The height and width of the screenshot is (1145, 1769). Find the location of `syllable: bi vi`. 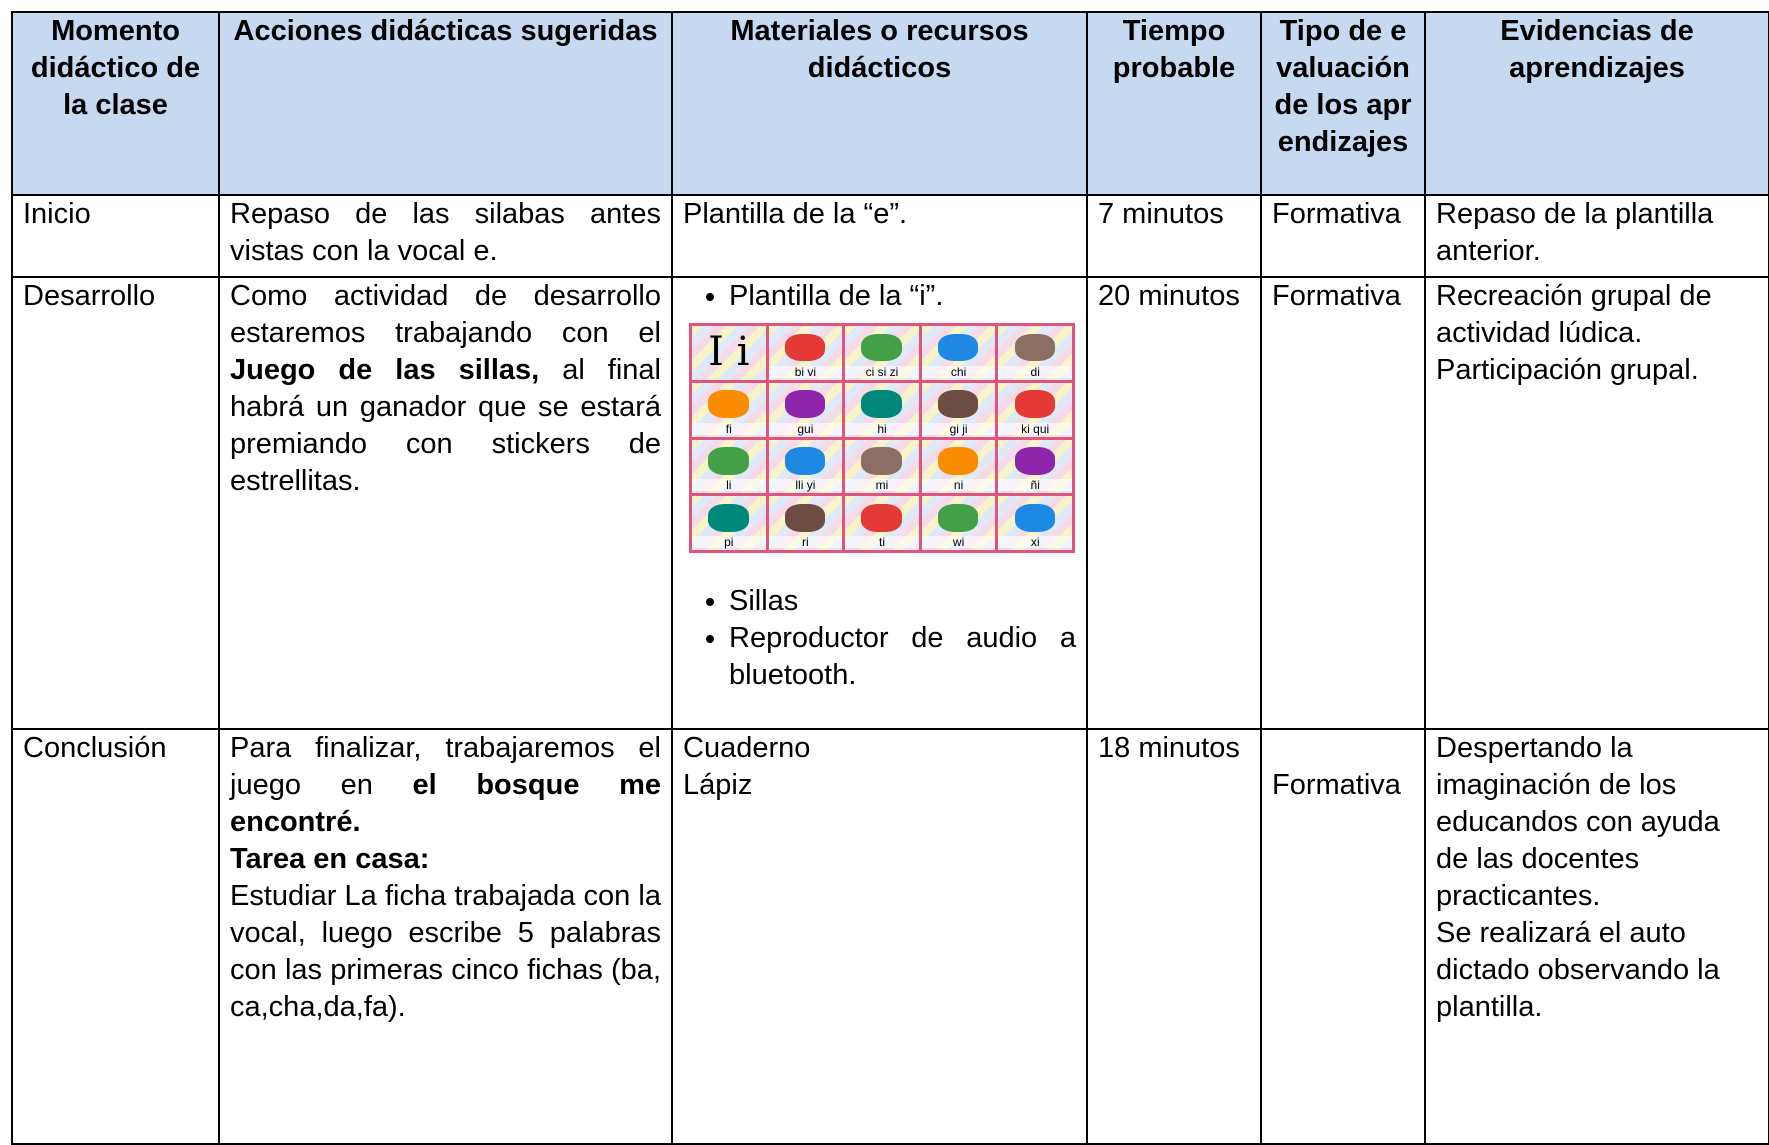

syllable: bi vi is located at coordinates (805, 371).